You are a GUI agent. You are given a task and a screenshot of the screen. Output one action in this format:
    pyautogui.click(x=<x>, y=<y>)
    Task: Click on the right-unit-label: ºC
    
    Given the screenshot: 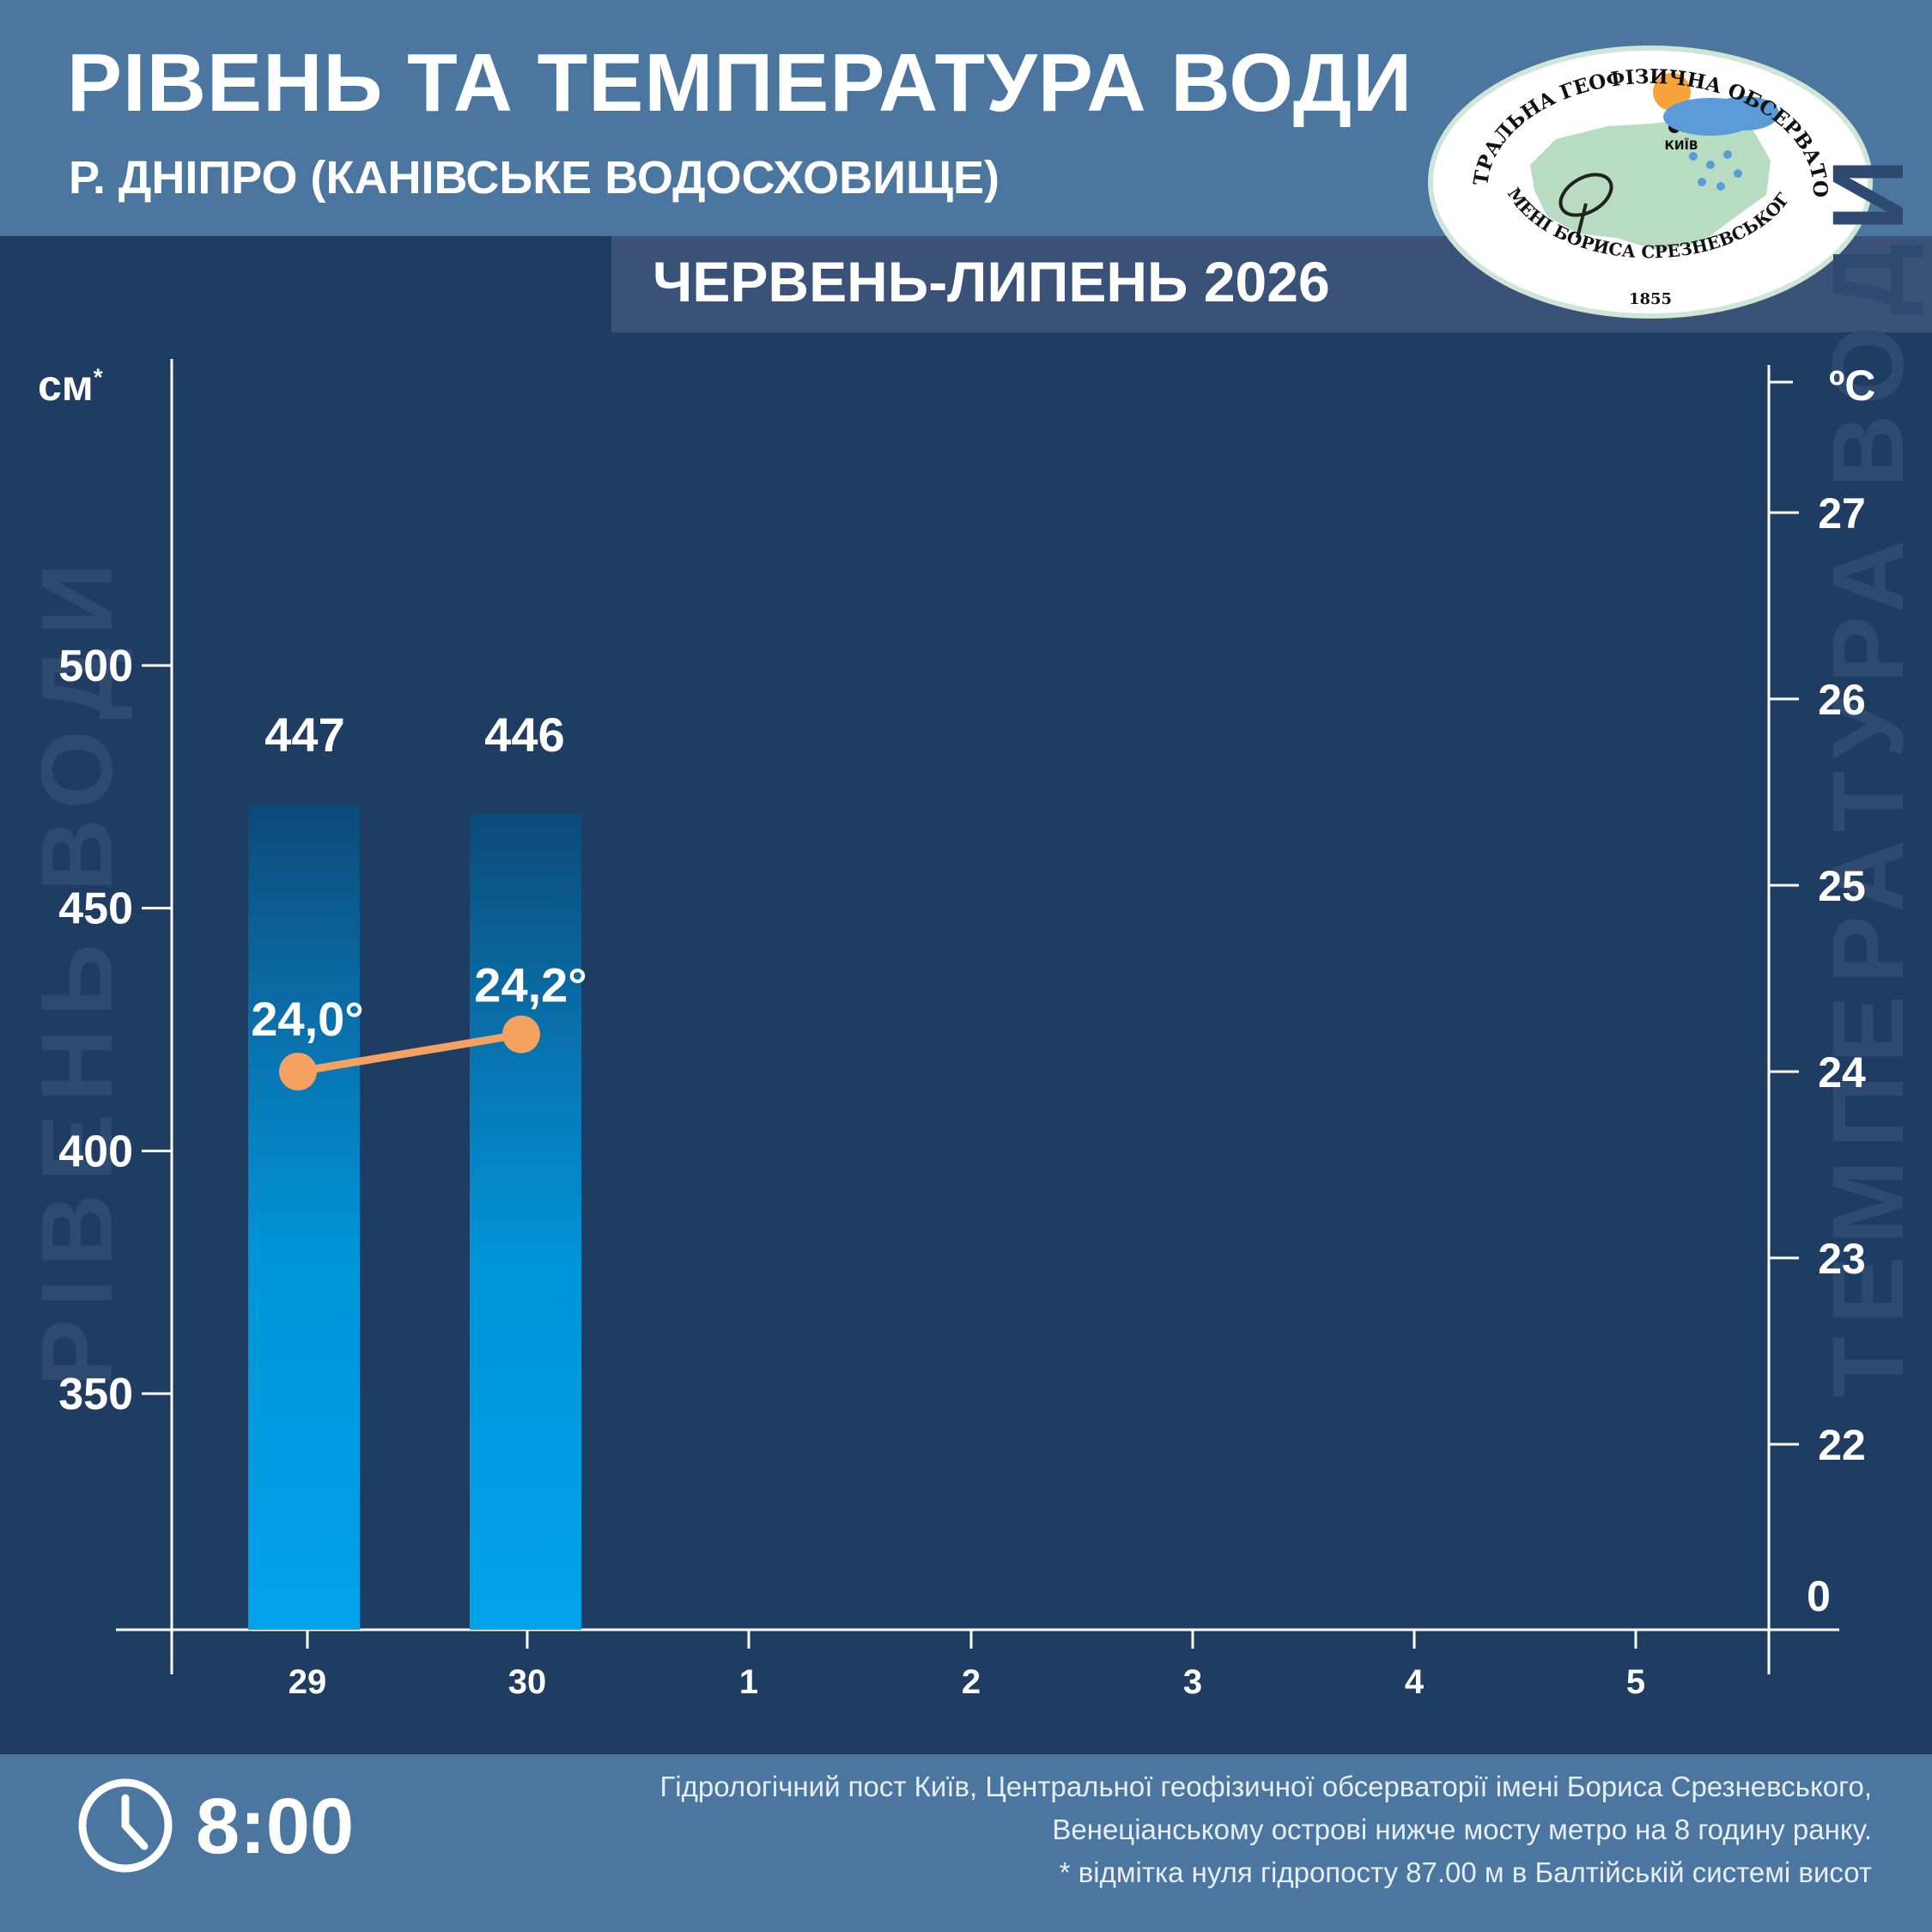 What is the action you would take?
    pyautogui.click(x=1852, y=386)
    